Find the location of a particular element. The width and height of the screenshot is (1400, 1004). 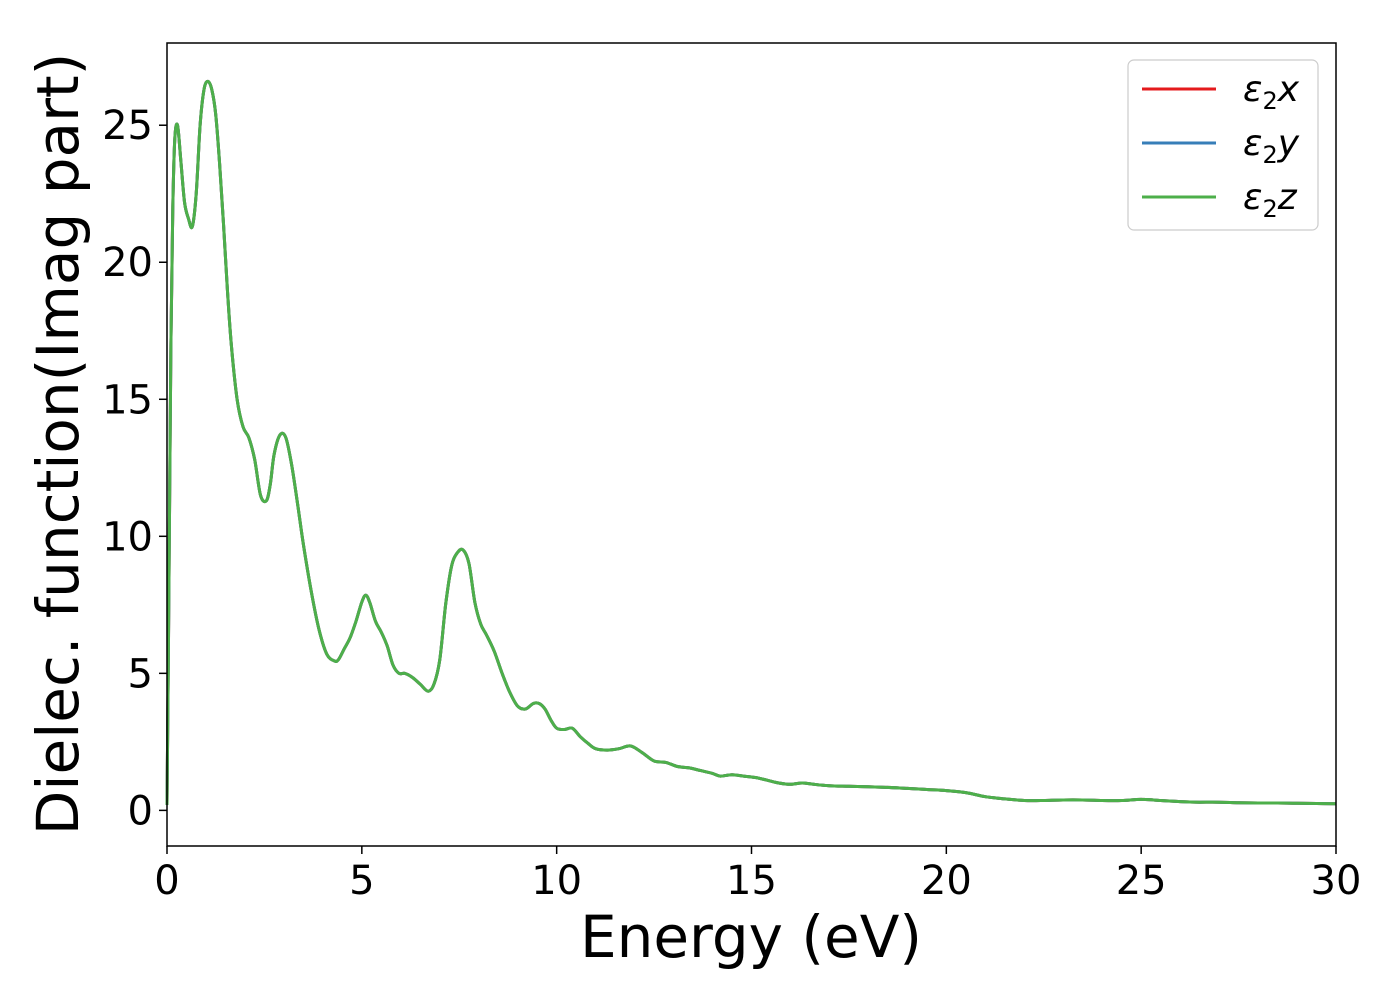

x-axis-label: Energy (eV) is located at coordinates (751, 937).